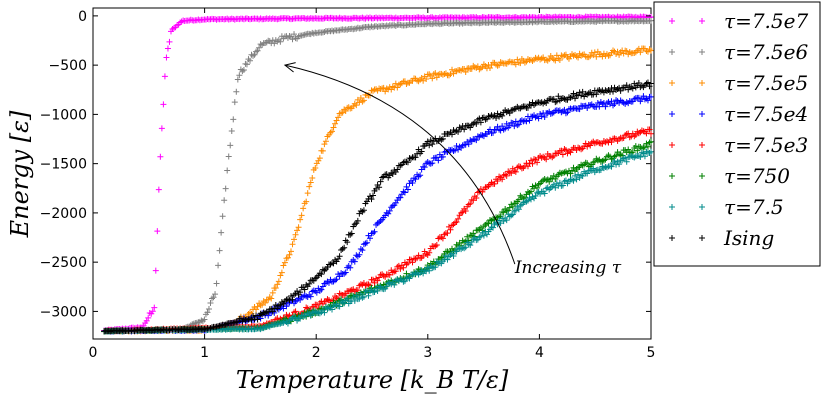  I want to click on annotation-arrow, so click(400, 164).